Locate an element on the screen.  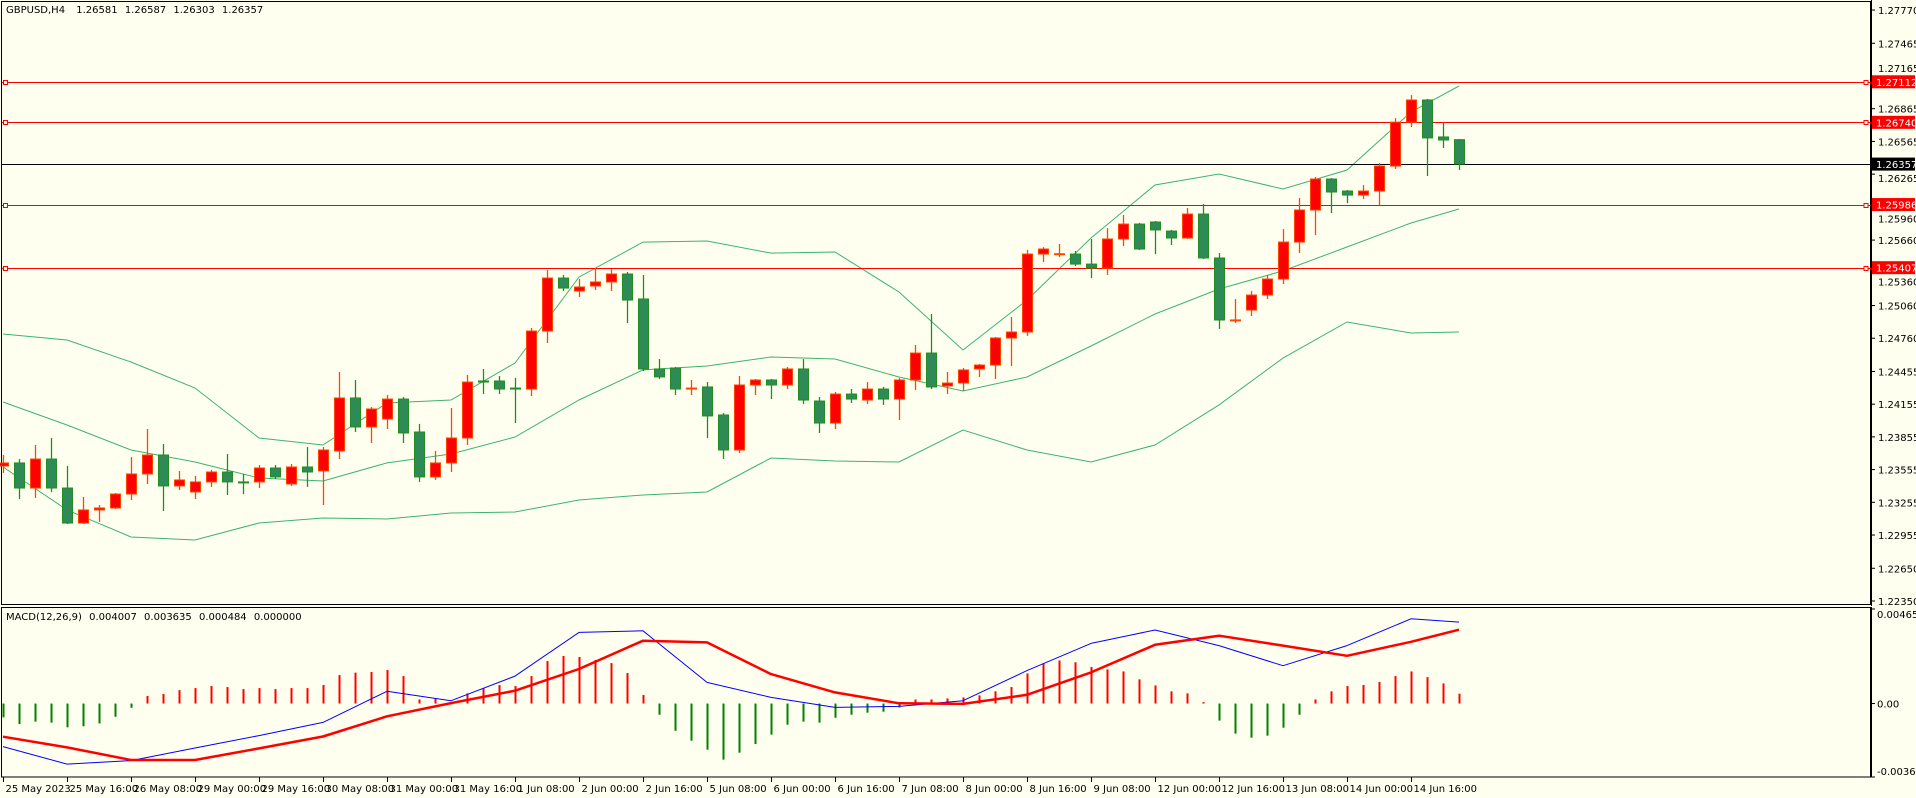
macd-lines is located at coordinates (731, 691).